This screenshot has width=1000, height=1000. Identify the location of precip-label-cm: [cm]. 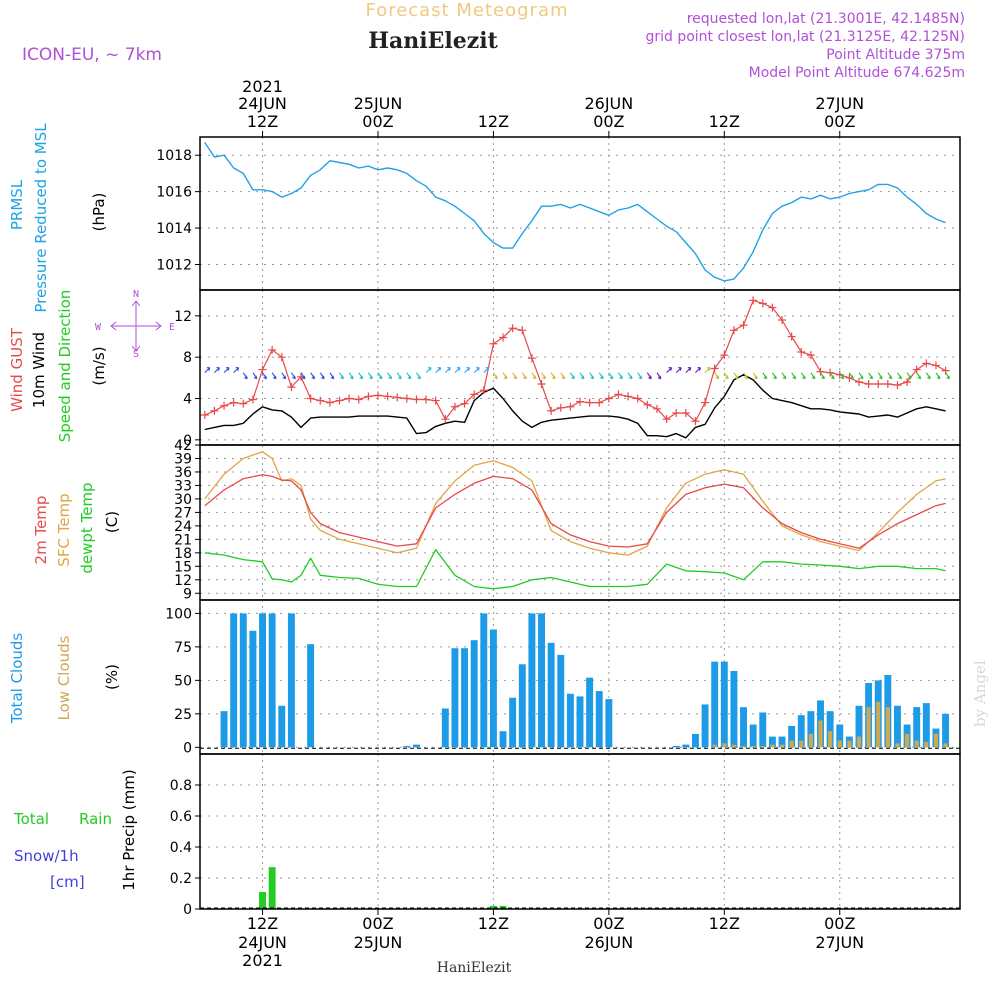
(67, 882).